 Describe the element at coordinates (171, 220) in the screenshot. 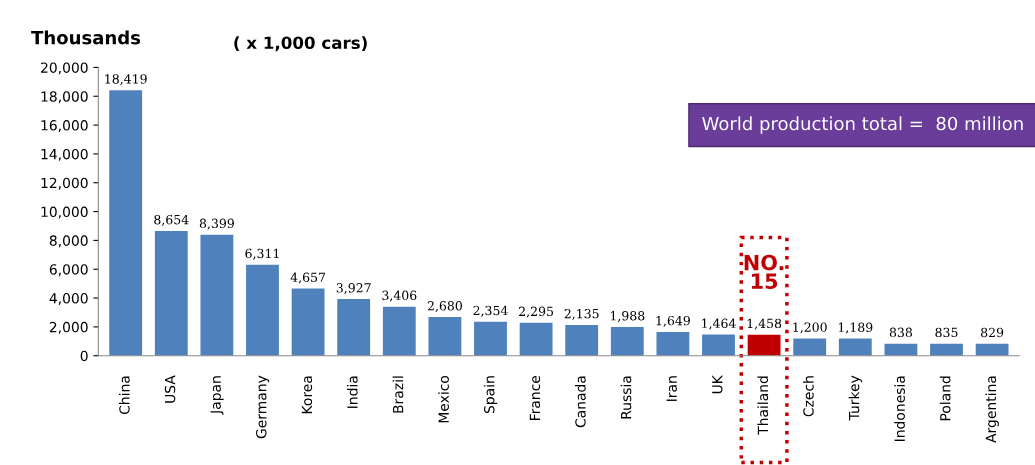

I see `data-label: 8,654` at that location.